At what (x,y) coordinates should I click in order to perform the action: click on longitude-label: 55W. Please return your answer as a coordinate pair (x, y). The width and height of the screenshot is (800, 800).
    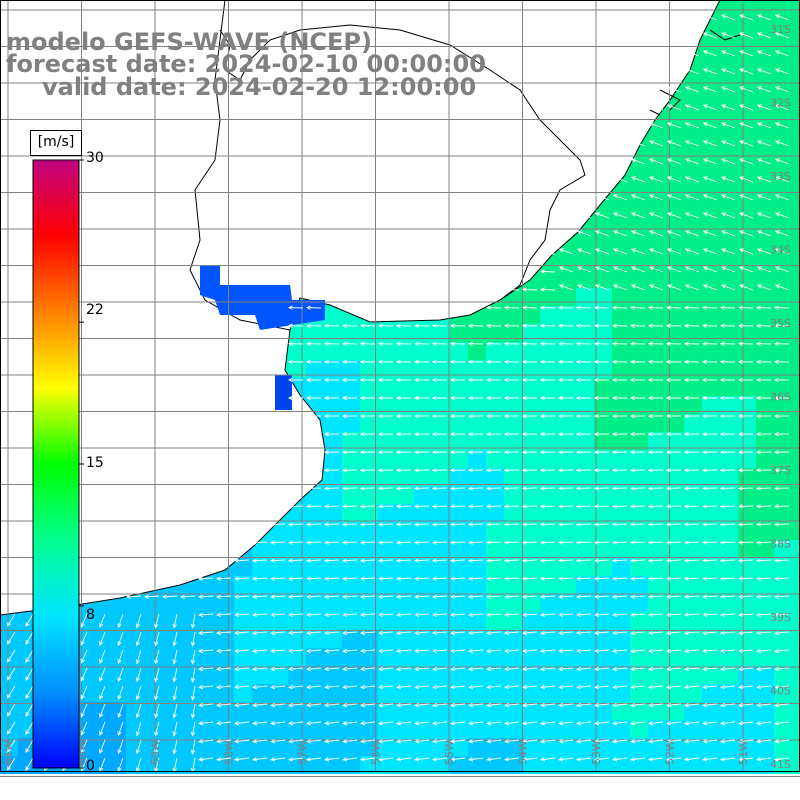
    Looking at the image, I should click on (449, 752).